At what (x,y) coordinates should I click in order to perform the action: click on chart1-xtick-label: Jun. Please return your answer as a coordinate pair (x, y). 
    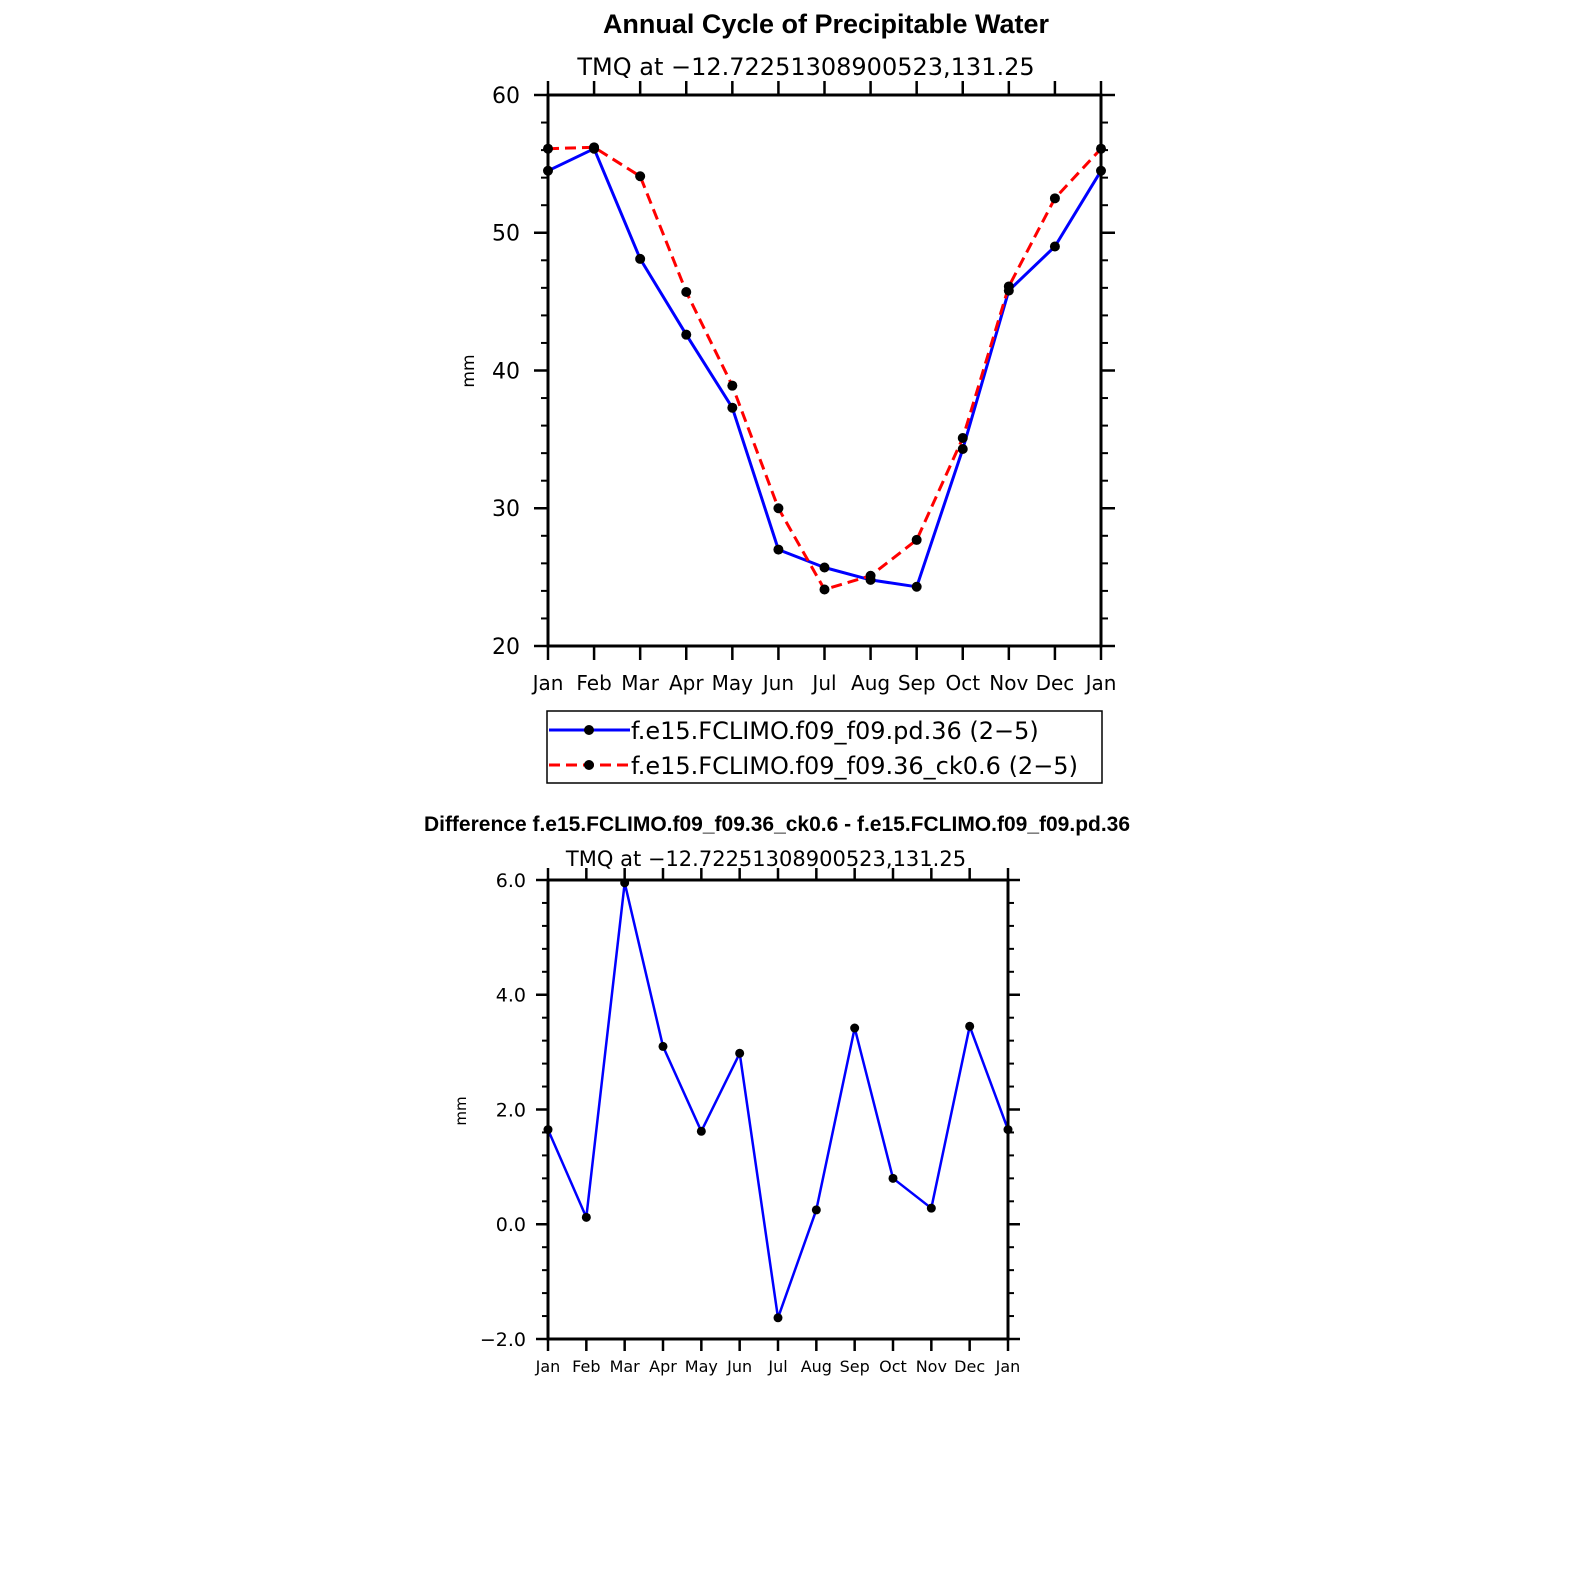
    Looking at the image, I should click on (777, 683).